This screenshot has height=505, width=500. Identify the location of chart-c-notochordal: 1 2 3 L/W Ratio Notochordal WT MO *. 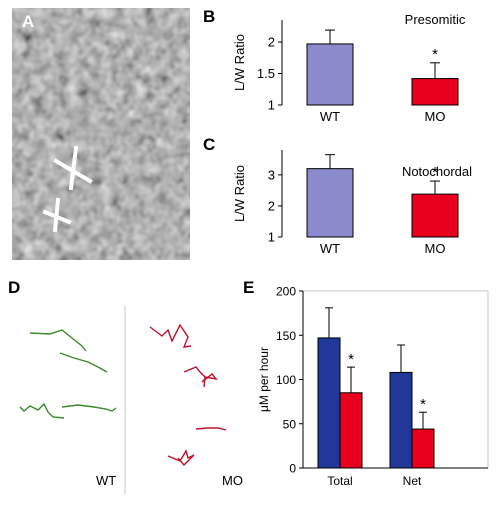
(352, 203).